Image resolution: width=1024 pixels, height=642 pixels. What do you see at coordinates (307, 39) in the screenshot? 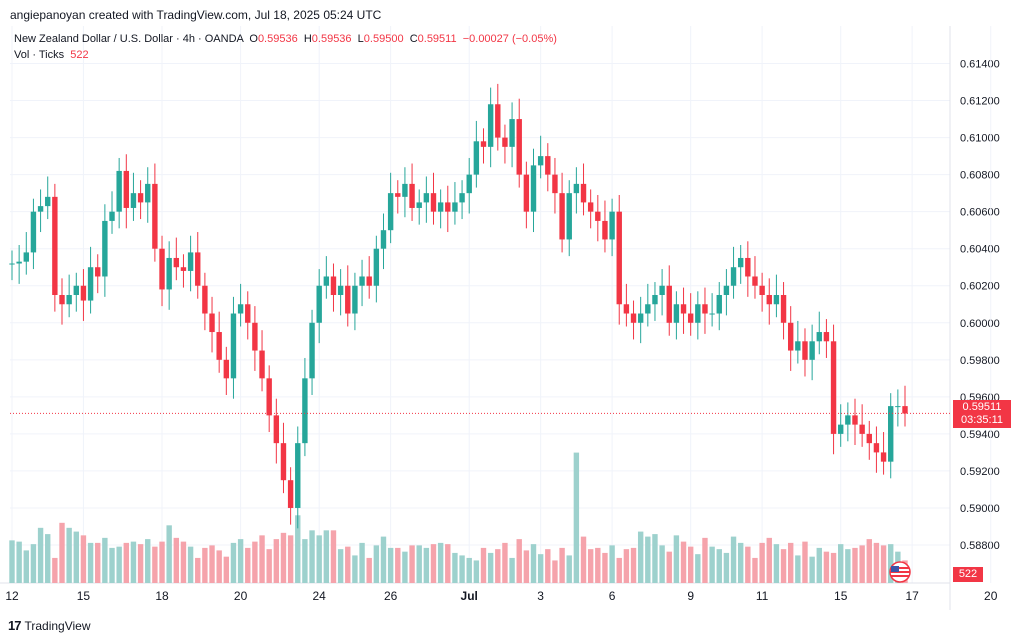
I see `high-label: H` at bounding box center [307, 39].